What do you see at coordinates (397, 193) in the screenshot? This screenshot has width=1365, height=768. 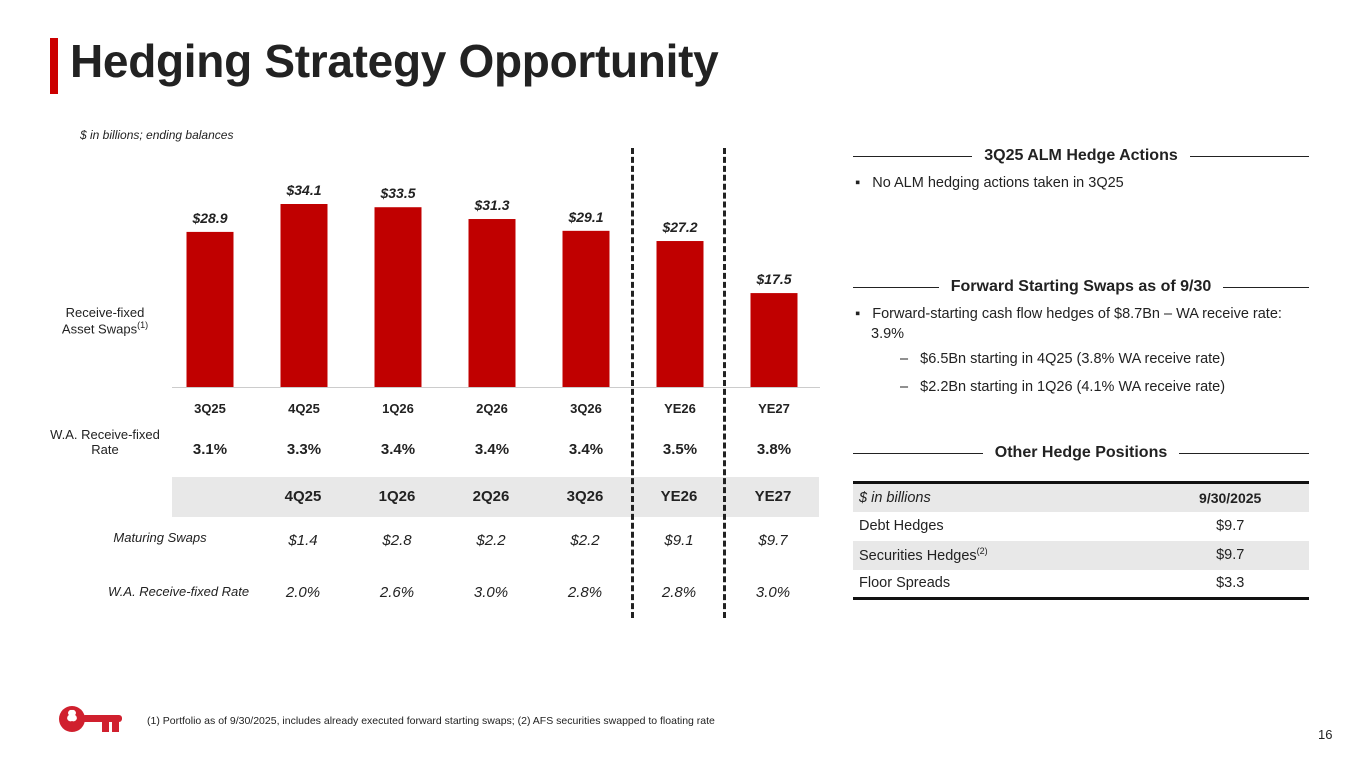 I see `data-label: $33.5` at bounding box center [397, 193].